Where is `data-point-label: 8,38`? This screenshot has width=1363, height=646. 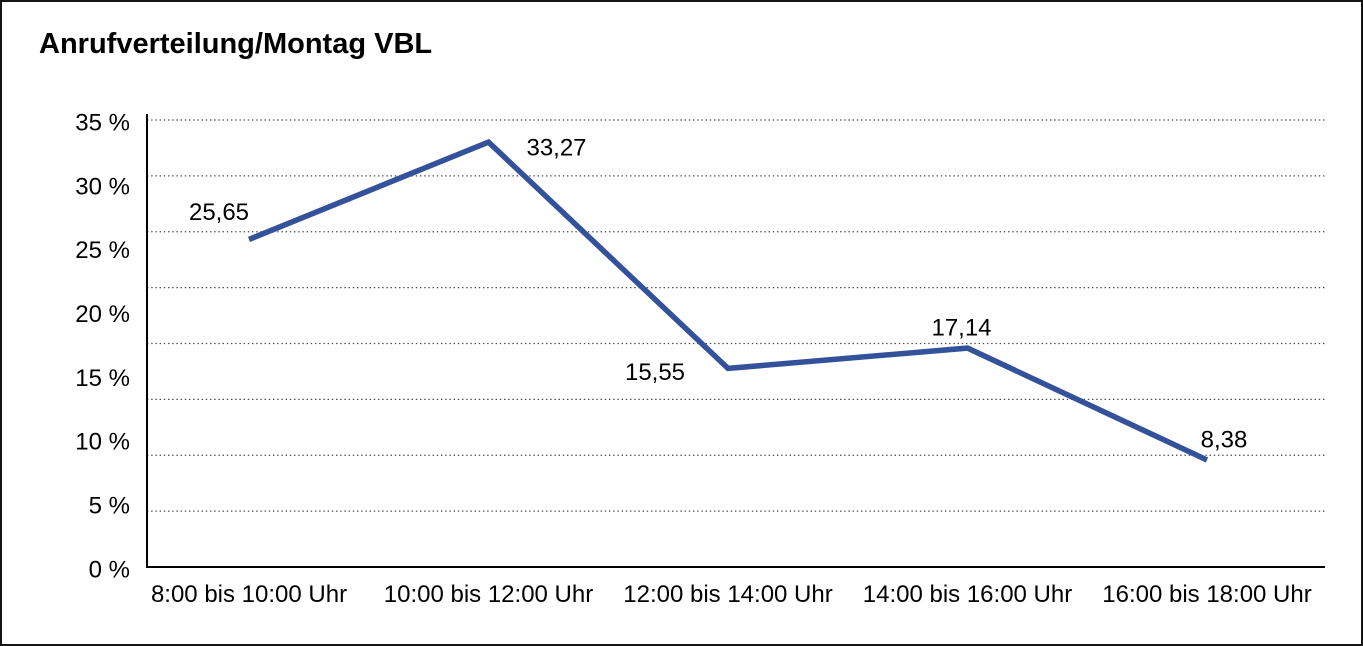 data-point-label: 8,38 is located at coordinates (1224, 439).